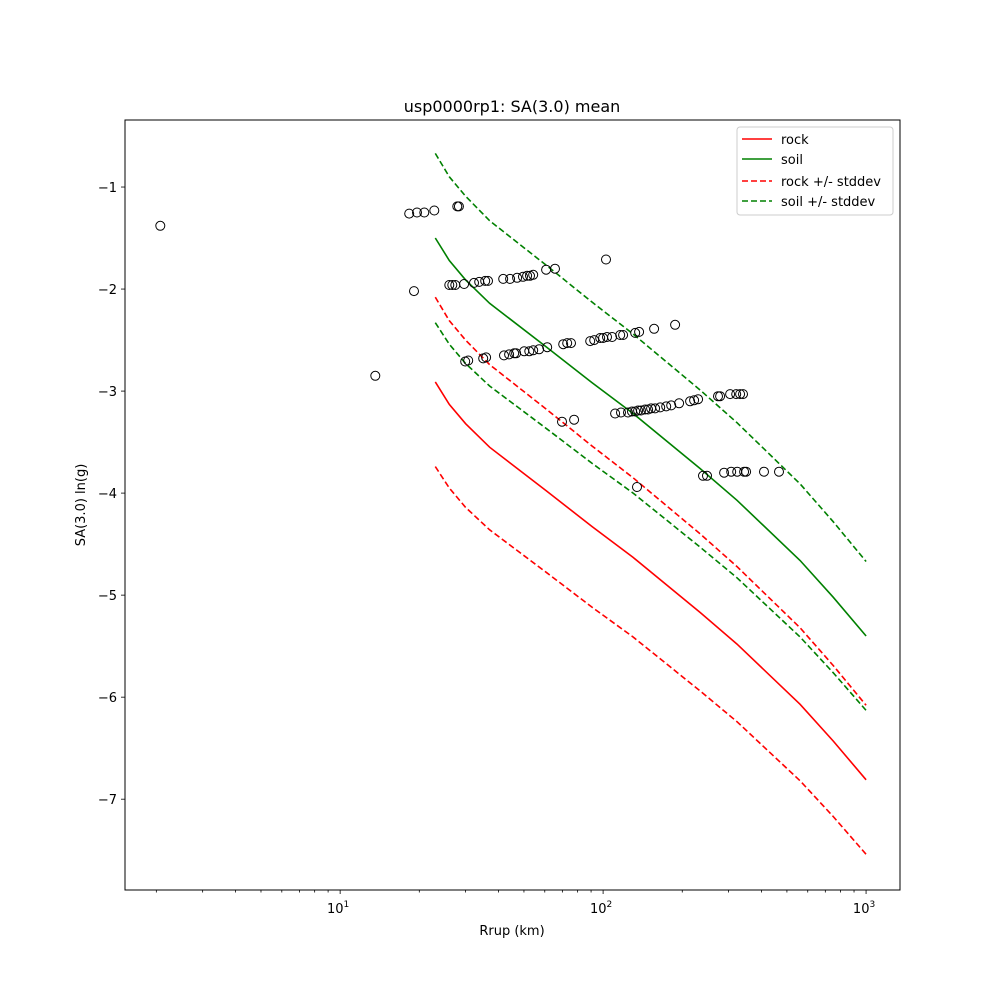 The width and height of the screenshot is (1000, 1004). I want to click on legend-label-rock: rock, so click(795, 140).